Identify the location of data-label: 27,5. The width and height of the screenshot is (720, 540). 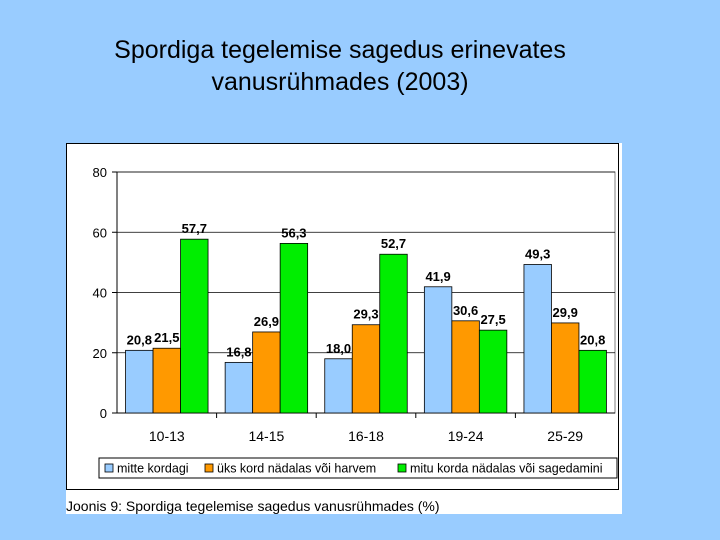
(492, 319).